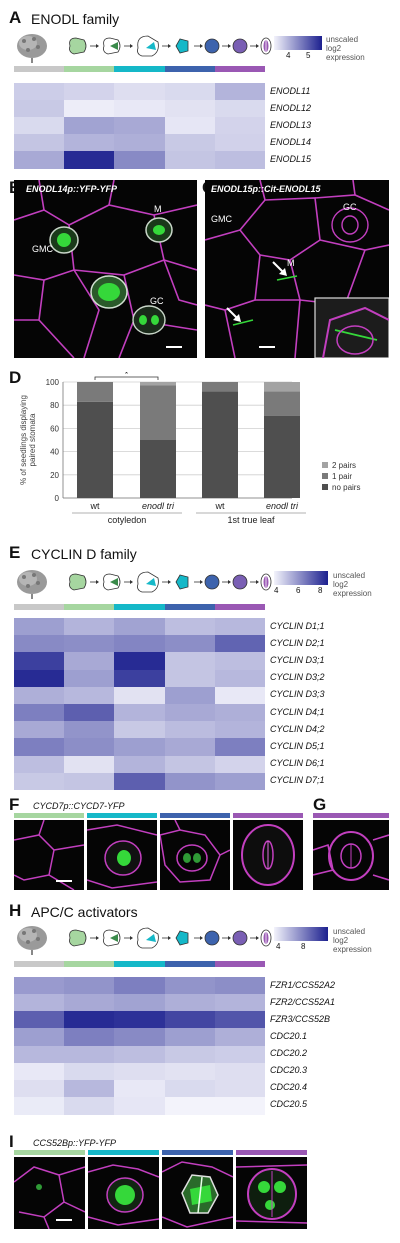 The width and height of the screenshot is (400, 1243). What do you see at coordinates (148, 582) in the screenshot?
I see `meristemoid-cell-icon` at bounding box center [148, 582].